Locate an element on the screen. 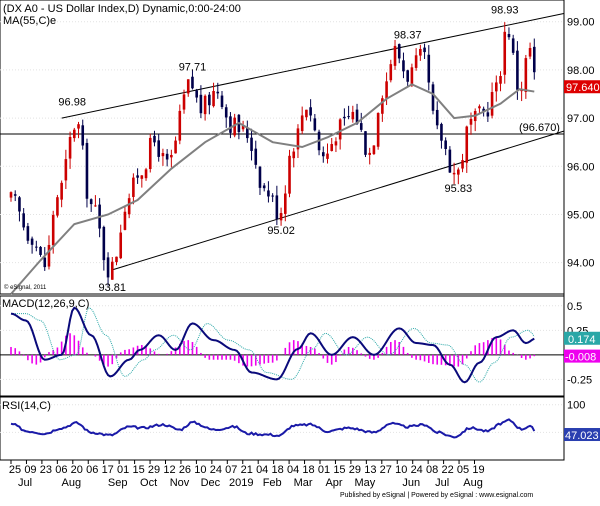 This screenshot has height=506, width=600. time-tick-label: 18 is located at coordinates (308, 470).